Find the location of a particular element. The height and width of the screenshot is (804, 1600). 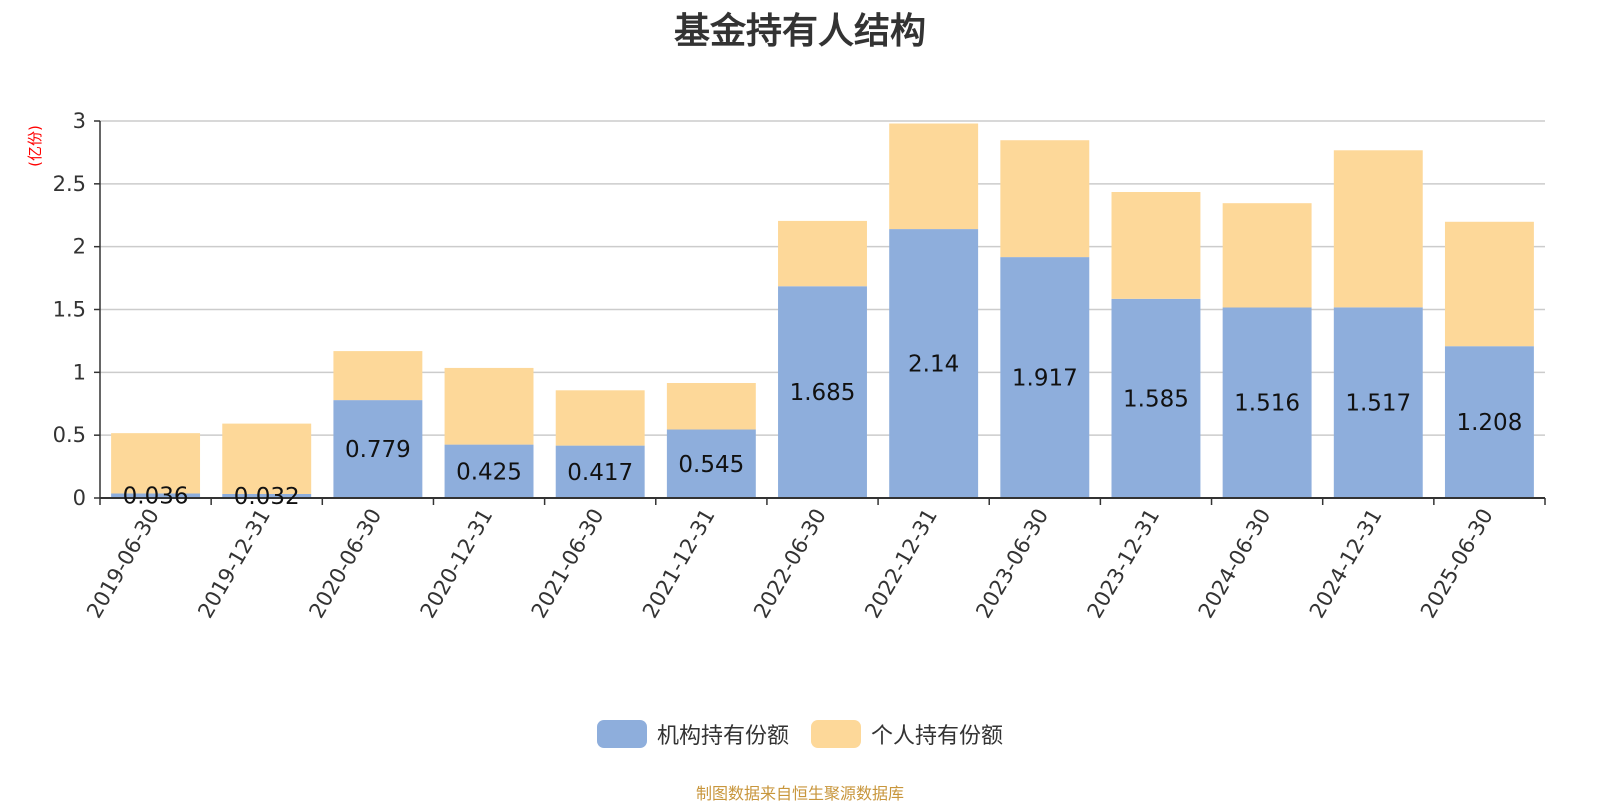

bar-value-label: 1.516 is located at coordinates (1267, 404).